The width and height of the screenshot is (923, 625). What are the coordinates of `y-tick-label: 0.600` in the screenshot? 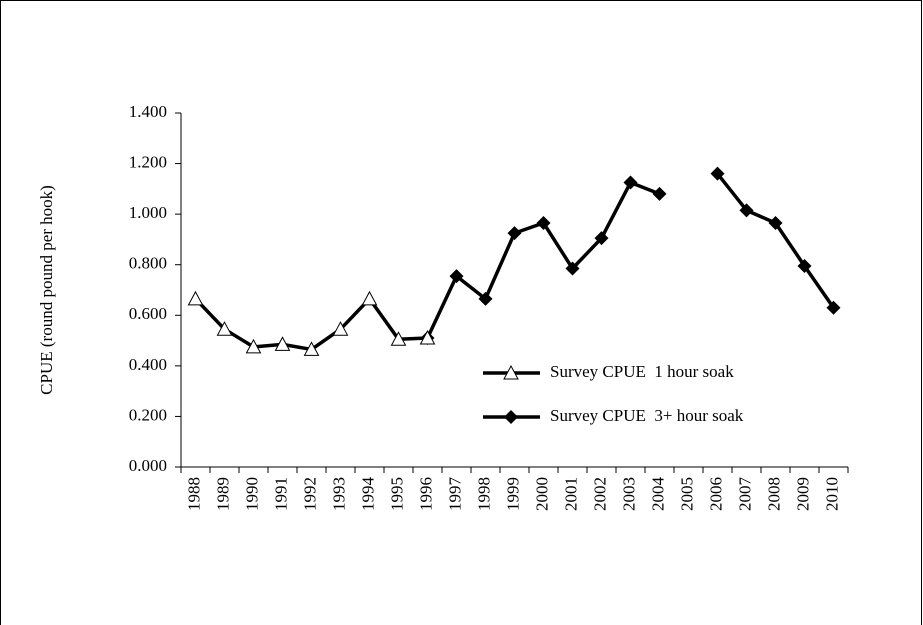 It's located at (148, 313).